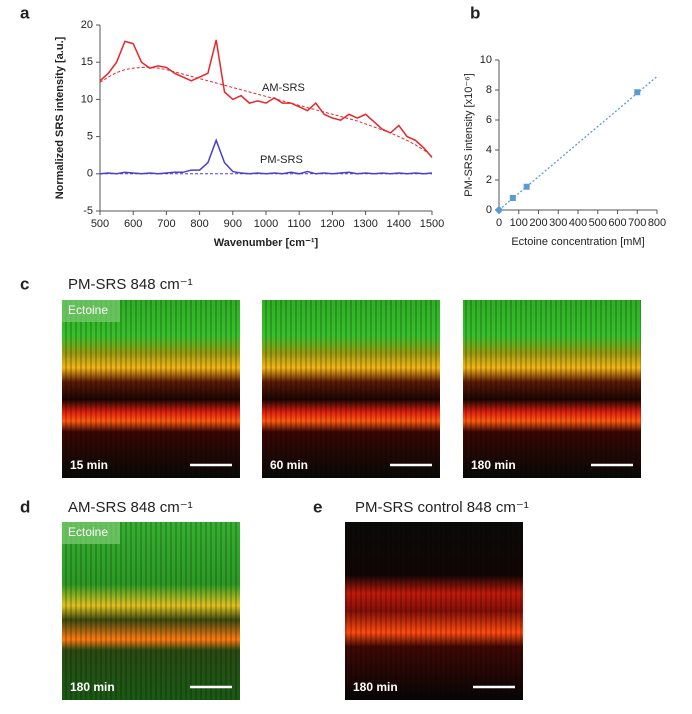 The width and height of the screenshot is (692, 714). What do you see at coordinates (281, 160) in the screenshot?
I see `series-label: PM-SRS` at bounding box center [281, 160].